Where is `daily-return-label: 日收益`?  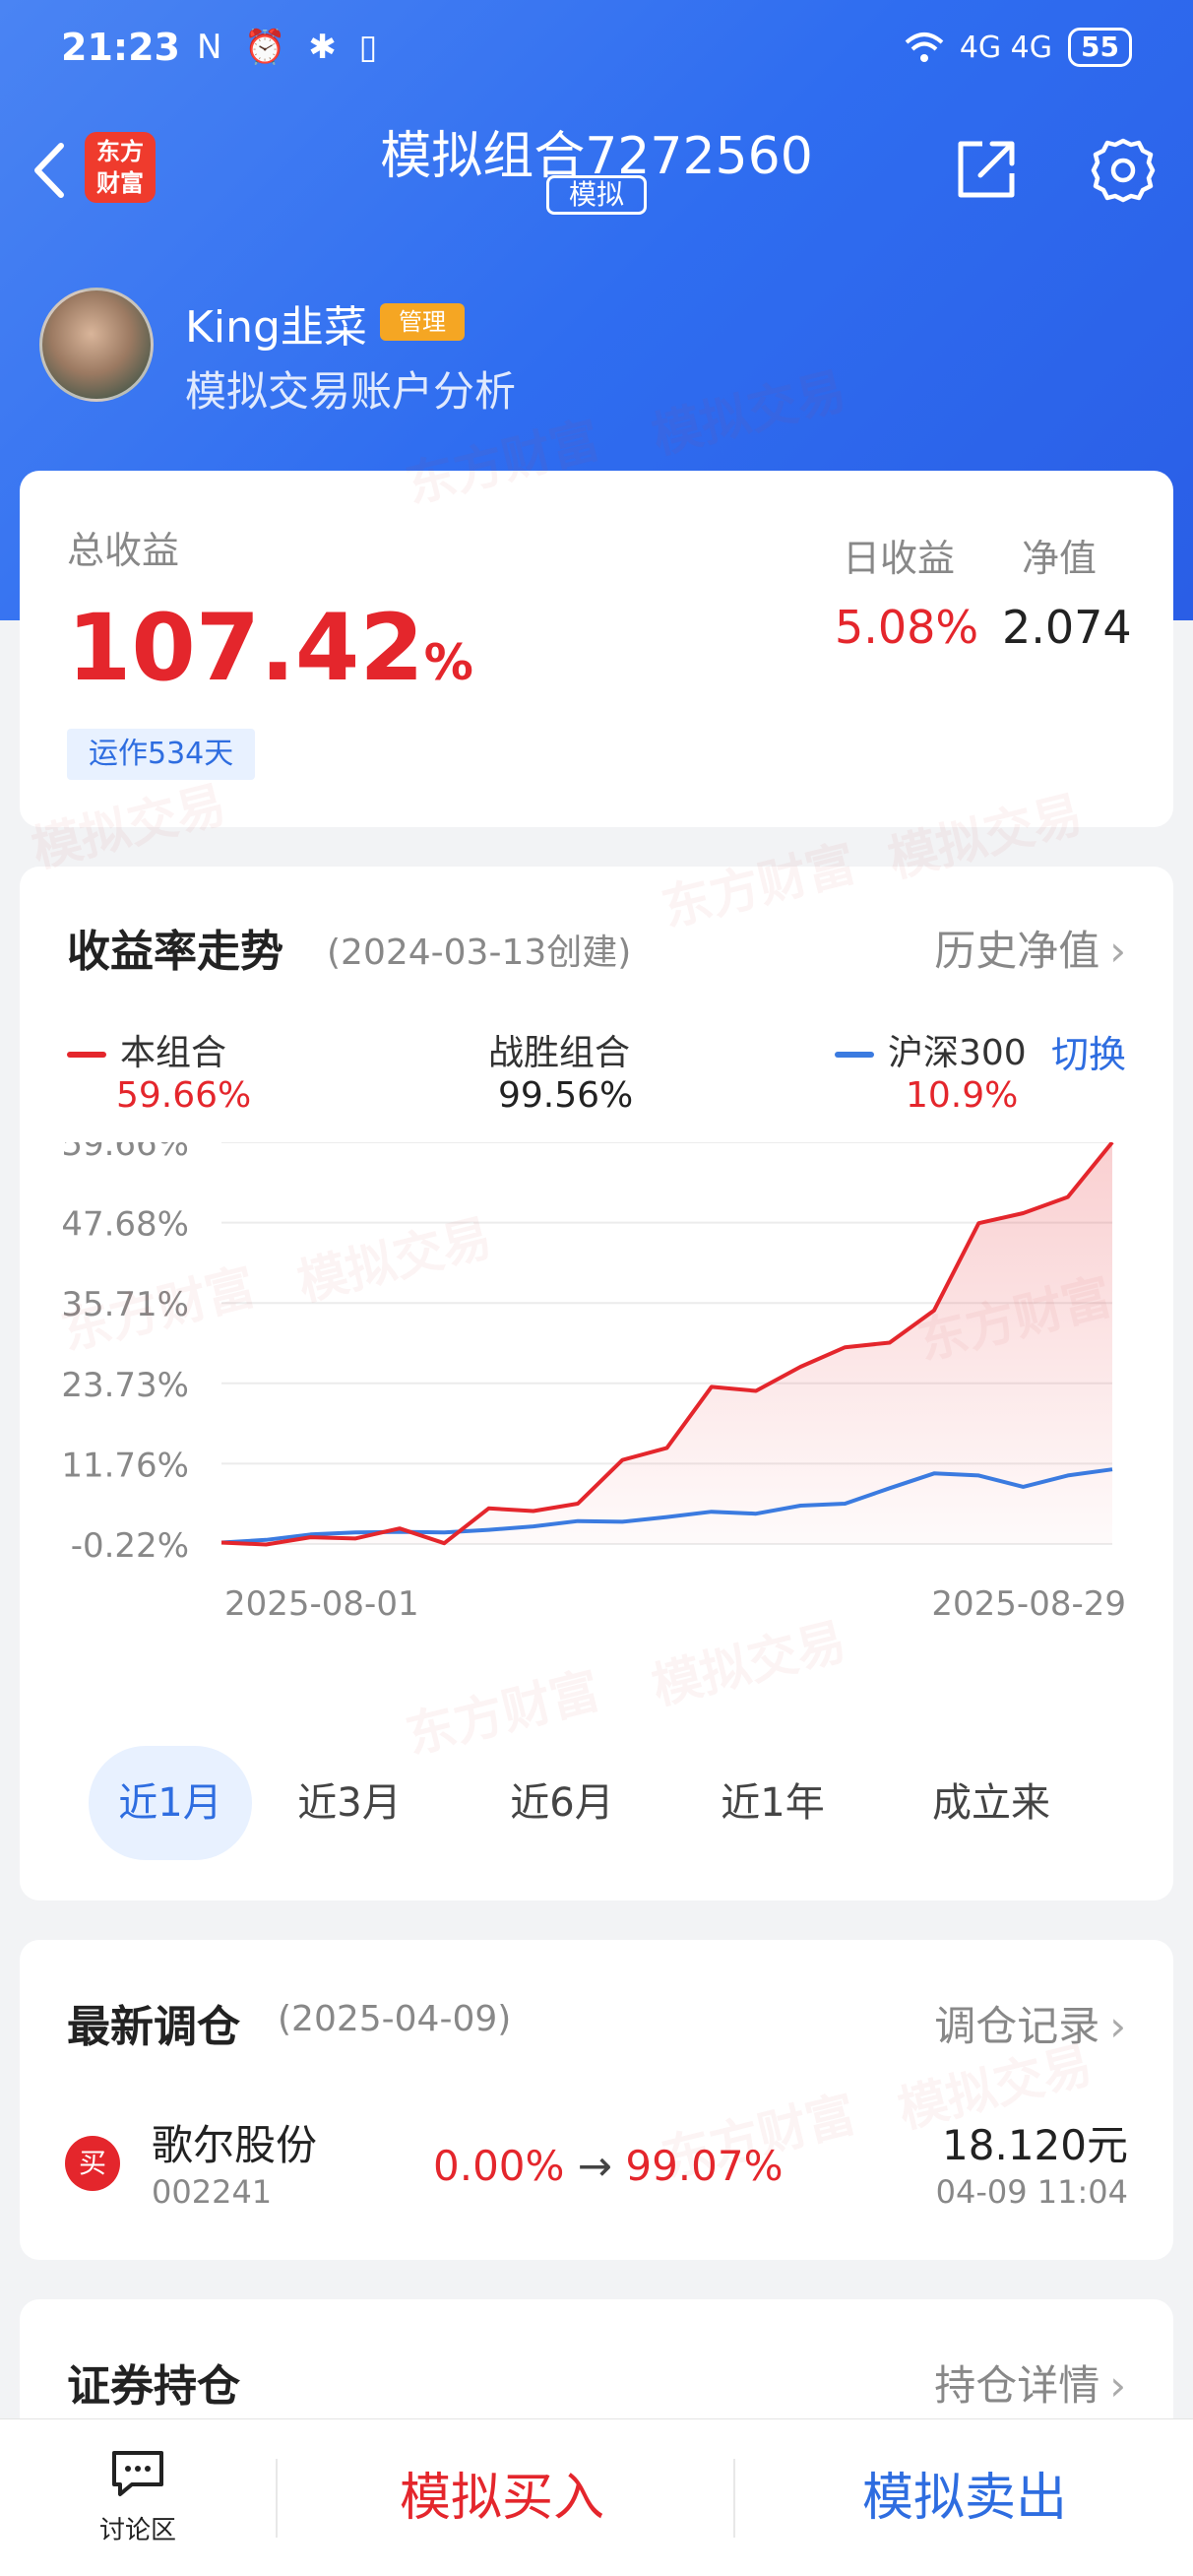
daily-return-label: 日收益 is located at coordinates (899, 558).